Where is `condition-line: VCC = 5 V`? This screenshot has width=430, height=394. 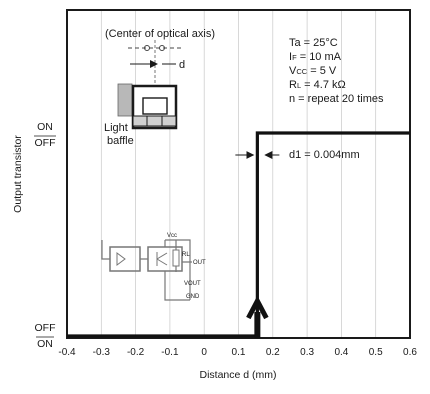
condition-line: VCC = 5 V is located at coordinates (313, 71).